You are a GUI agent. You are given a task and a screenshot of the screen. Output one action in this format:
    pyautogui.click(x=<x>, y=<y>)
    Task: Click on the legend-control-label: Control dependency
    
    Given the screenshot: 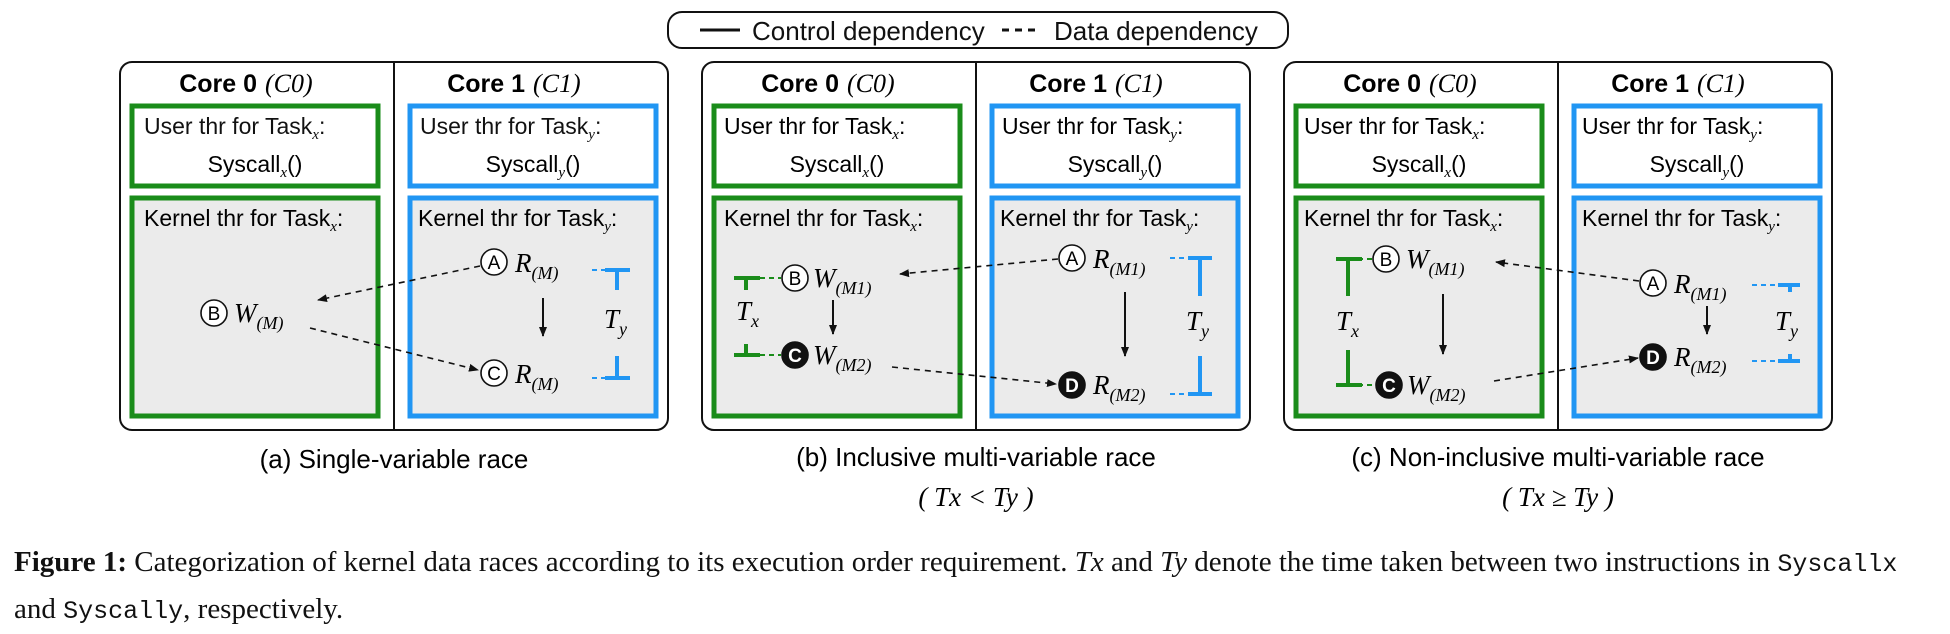 What is the action you would take?
    pyautogui.click(x=868, y=31)
    